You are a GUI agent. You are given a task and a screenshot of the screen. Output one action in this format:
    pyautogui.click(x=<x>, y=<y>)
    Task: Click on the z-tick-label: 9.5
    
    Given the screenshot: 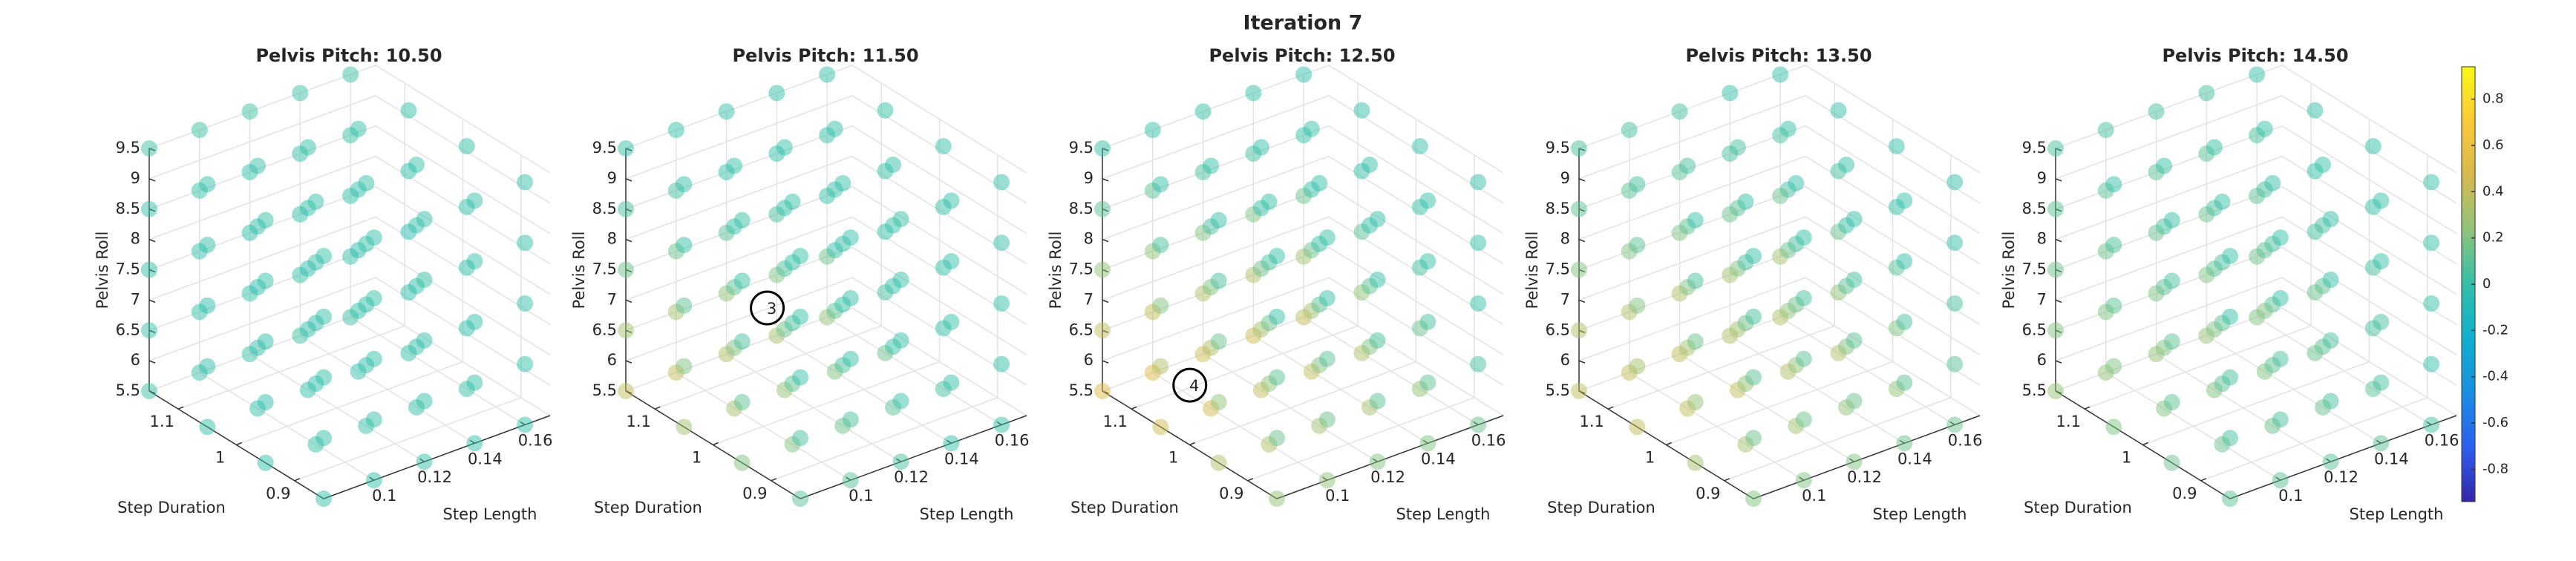 What is the action you would take?
    pyautogui.click(x=605, y=148)
    